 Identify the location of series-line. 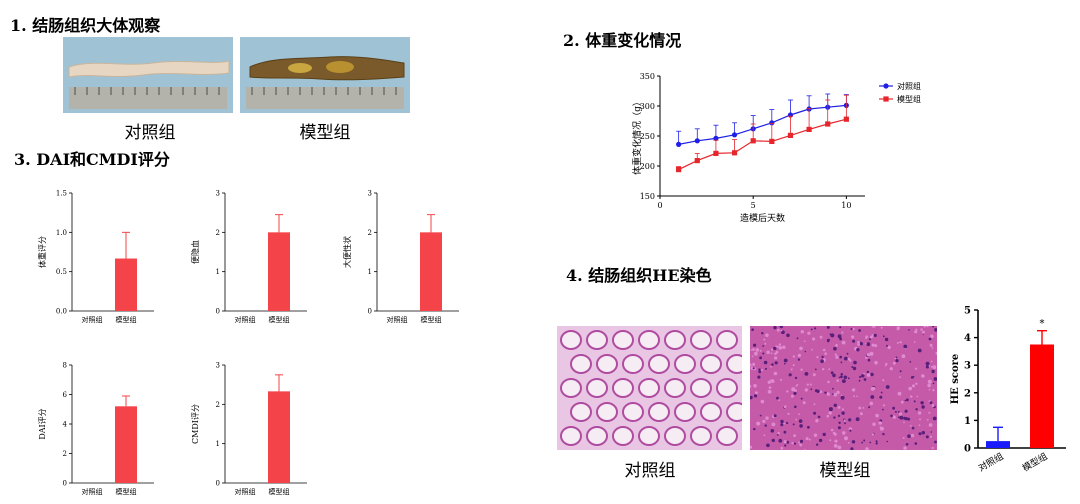
(762, 144).